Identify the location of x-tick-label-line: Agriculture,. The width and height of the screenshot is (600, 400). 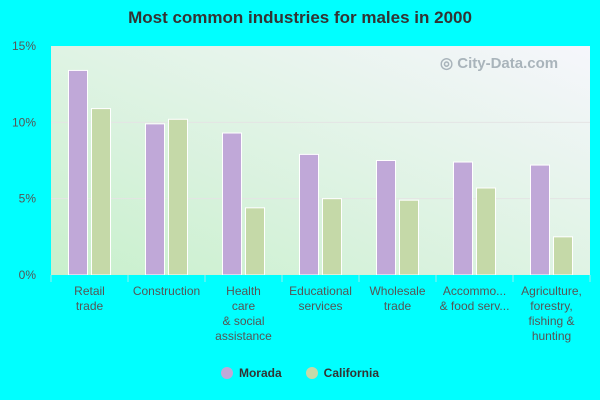
(551, 291).